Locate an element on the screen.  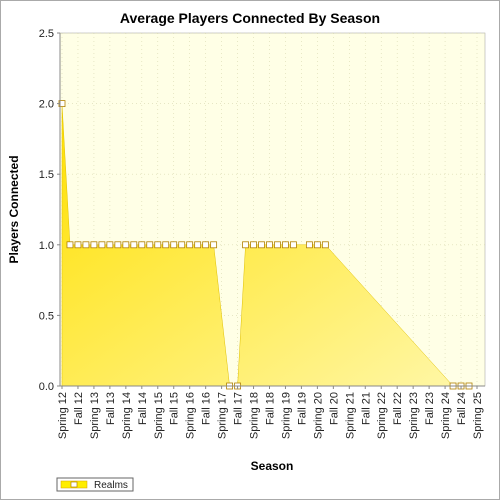
x-tick-label: Fall 21 is located at coordinates (366, 408).